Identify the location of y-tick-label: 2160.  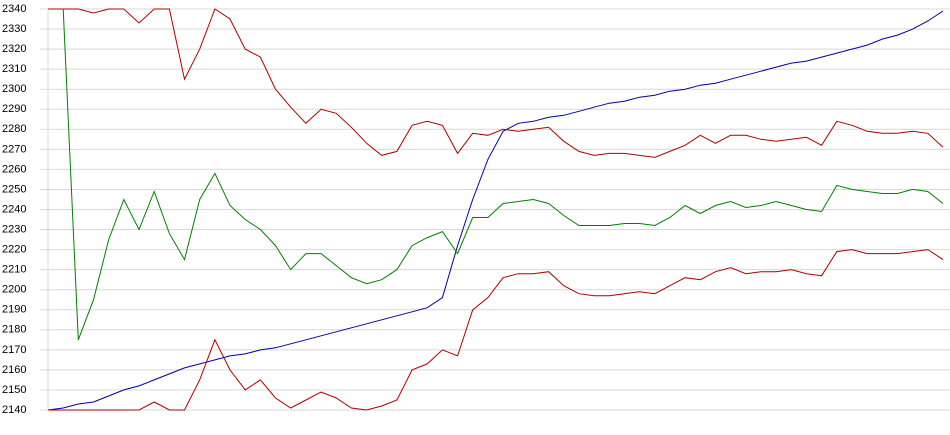
(14, 370).